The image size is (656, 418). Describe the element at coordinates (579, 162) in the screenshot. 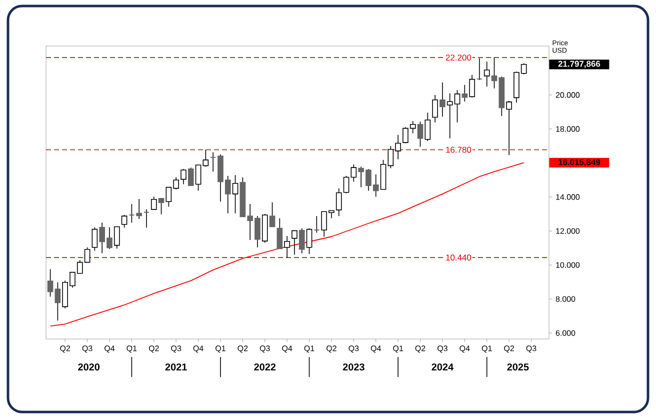

I see `text: 16.015,849` at that location.